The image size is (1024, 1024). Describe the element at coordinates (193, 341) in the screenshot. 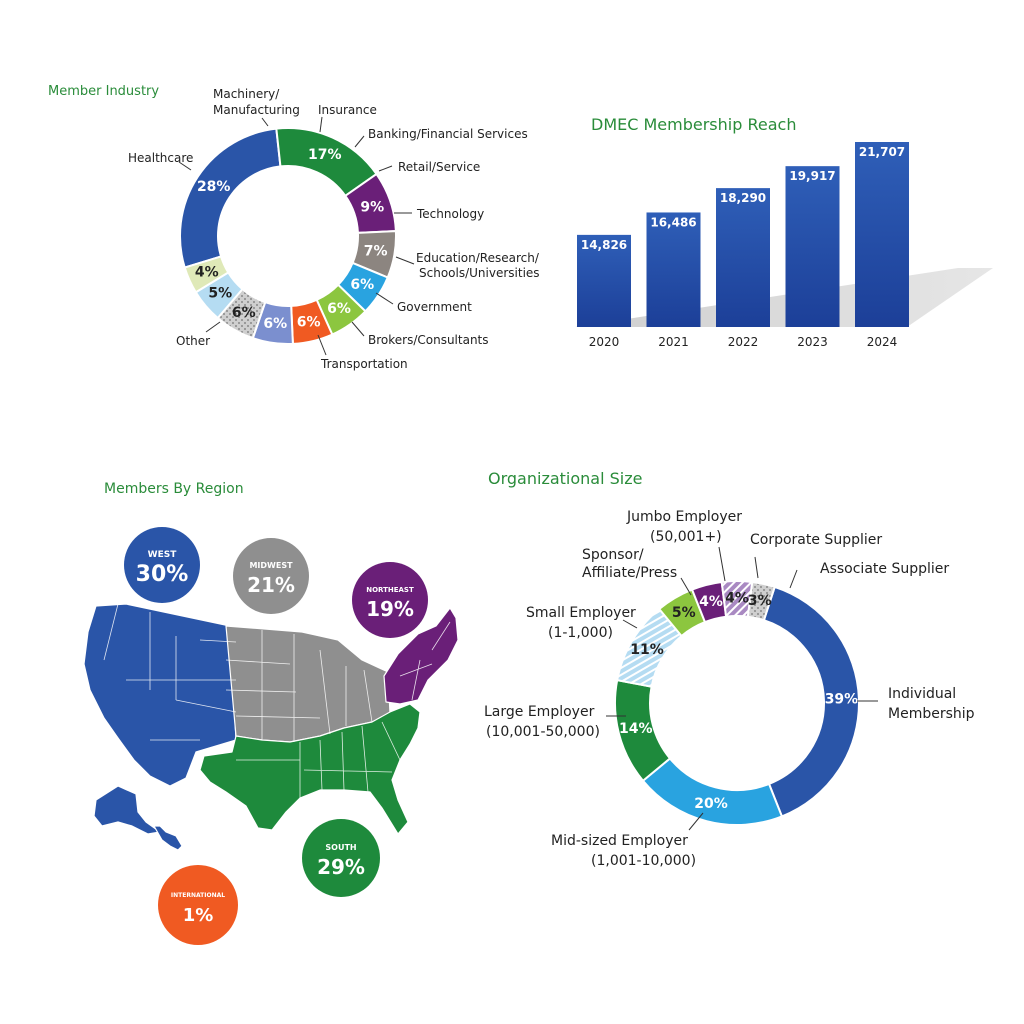

I see `label-other: Other` at that location.